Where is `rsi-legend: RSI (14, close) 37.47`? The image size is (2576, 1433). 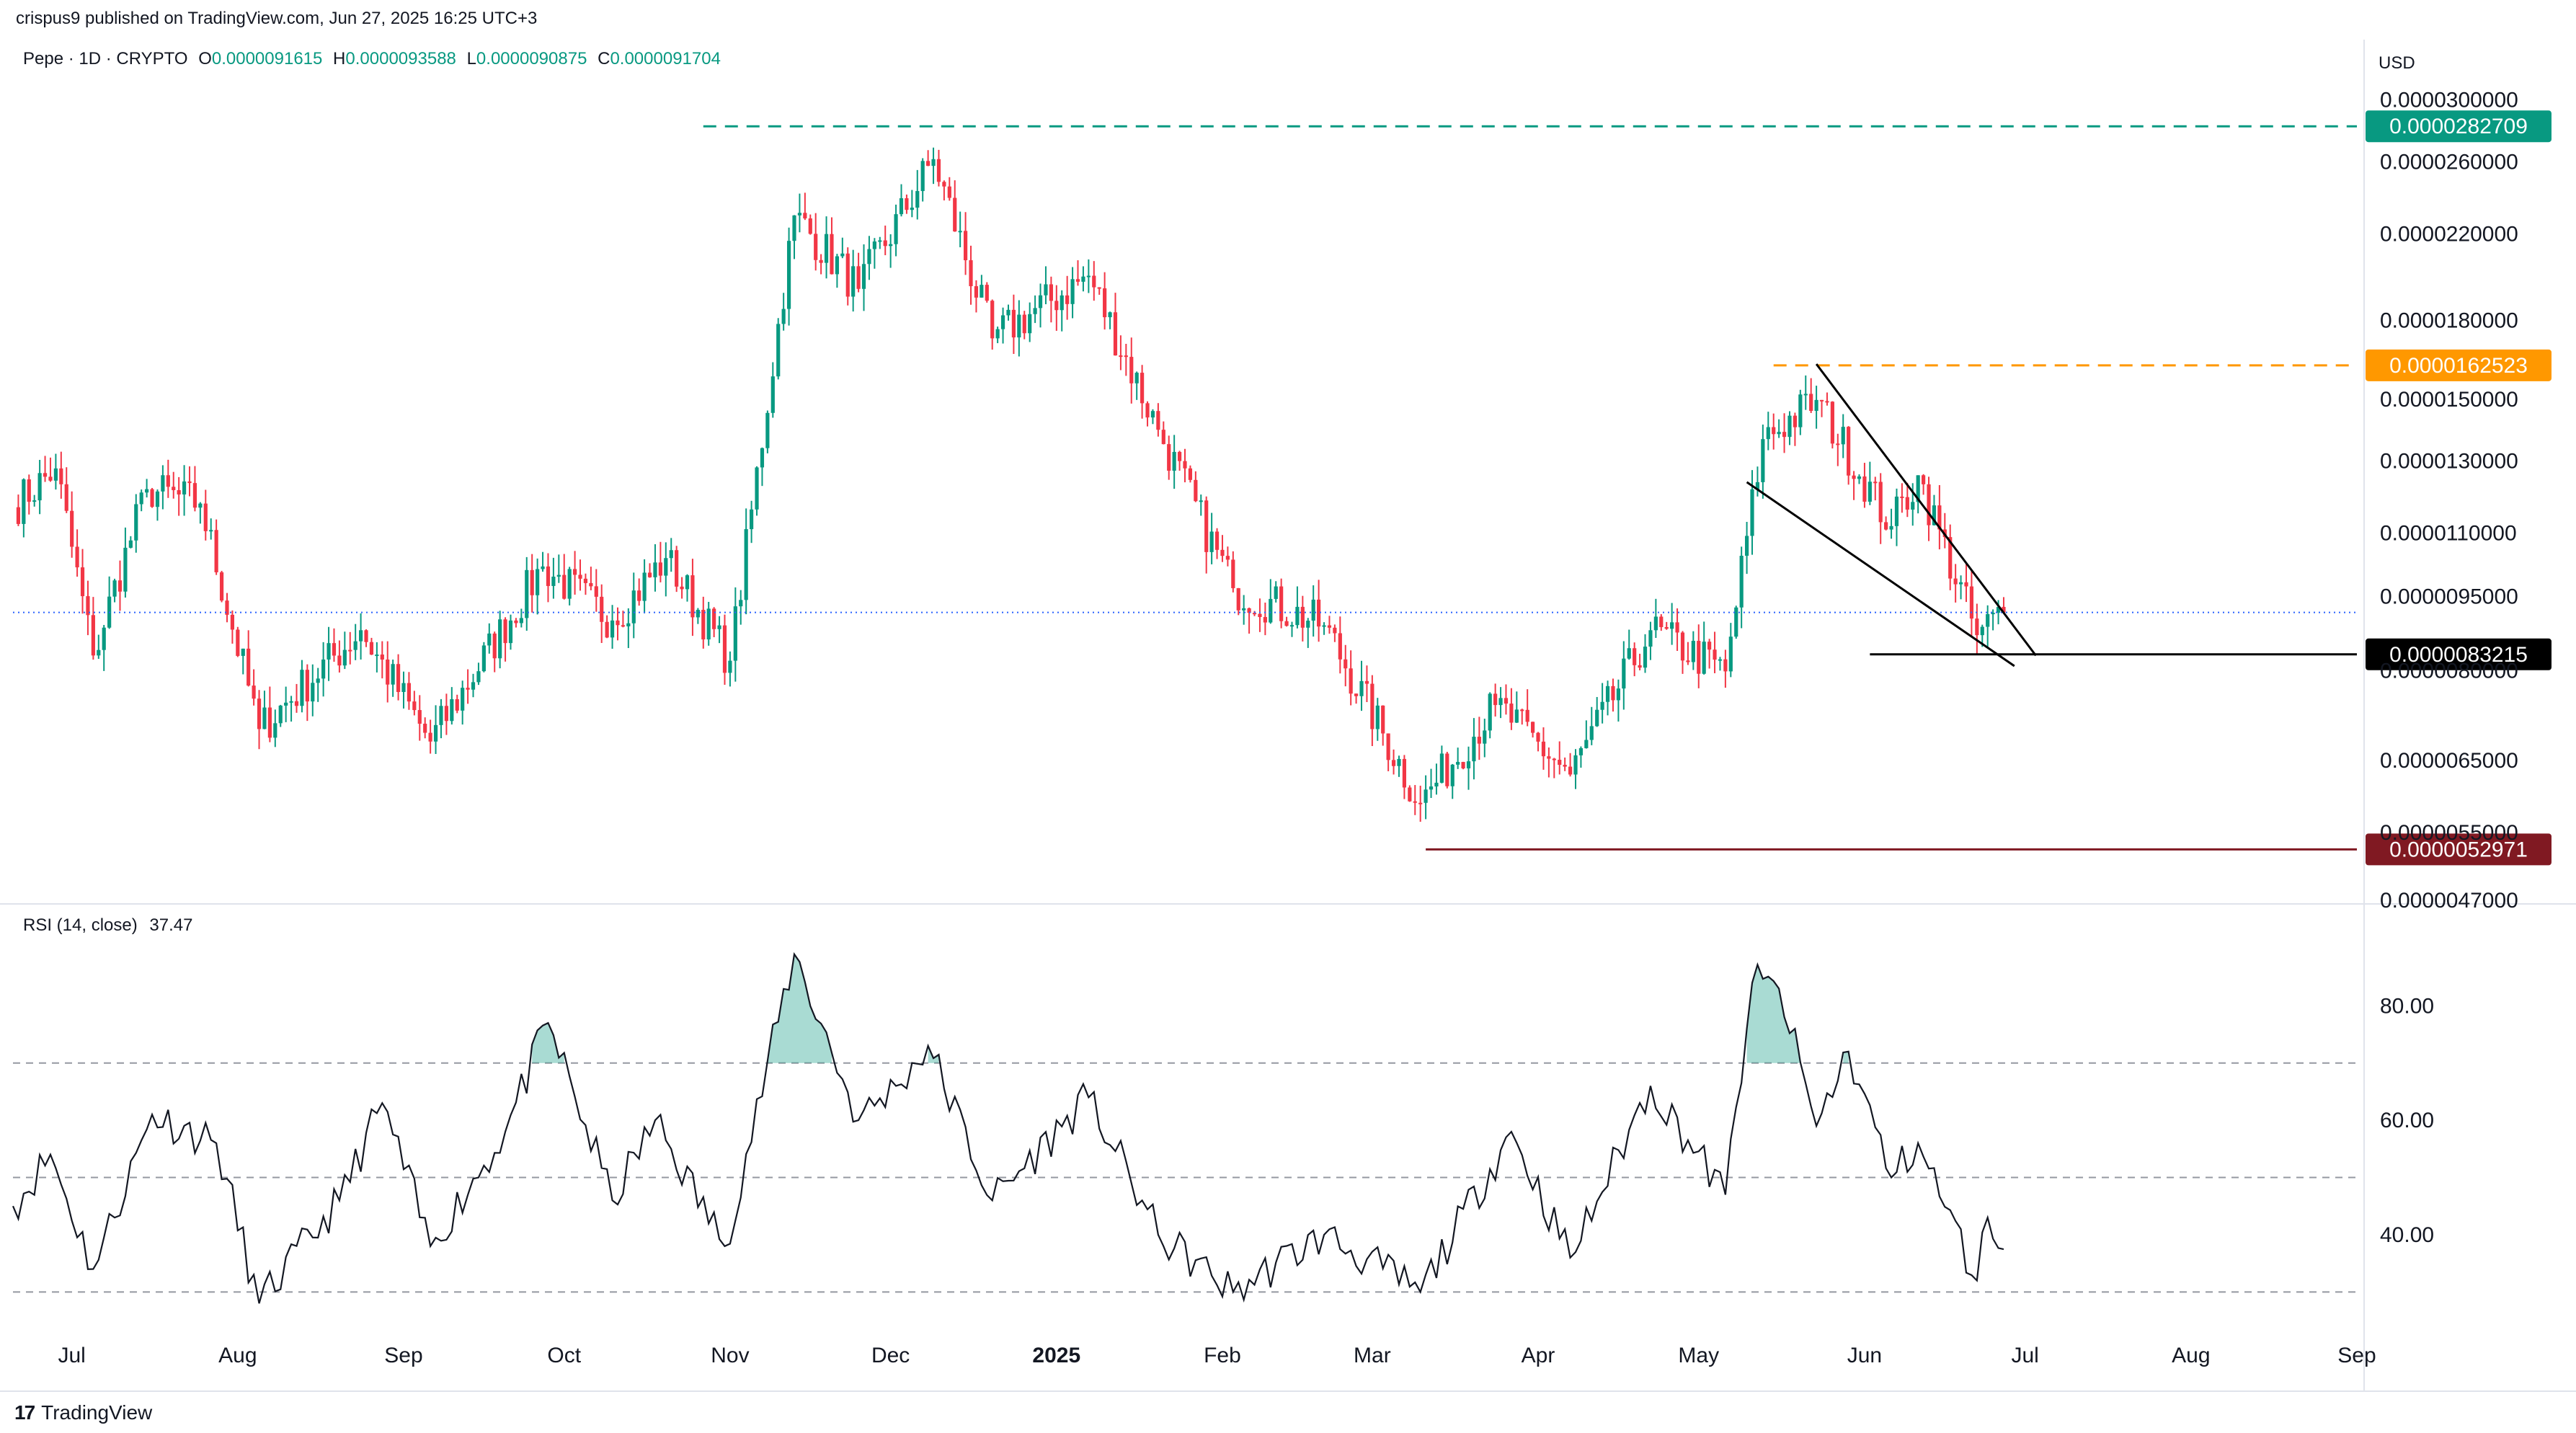
rsi-legend: RSI (14, close) 37.47 is located at coordinates (107, 925).